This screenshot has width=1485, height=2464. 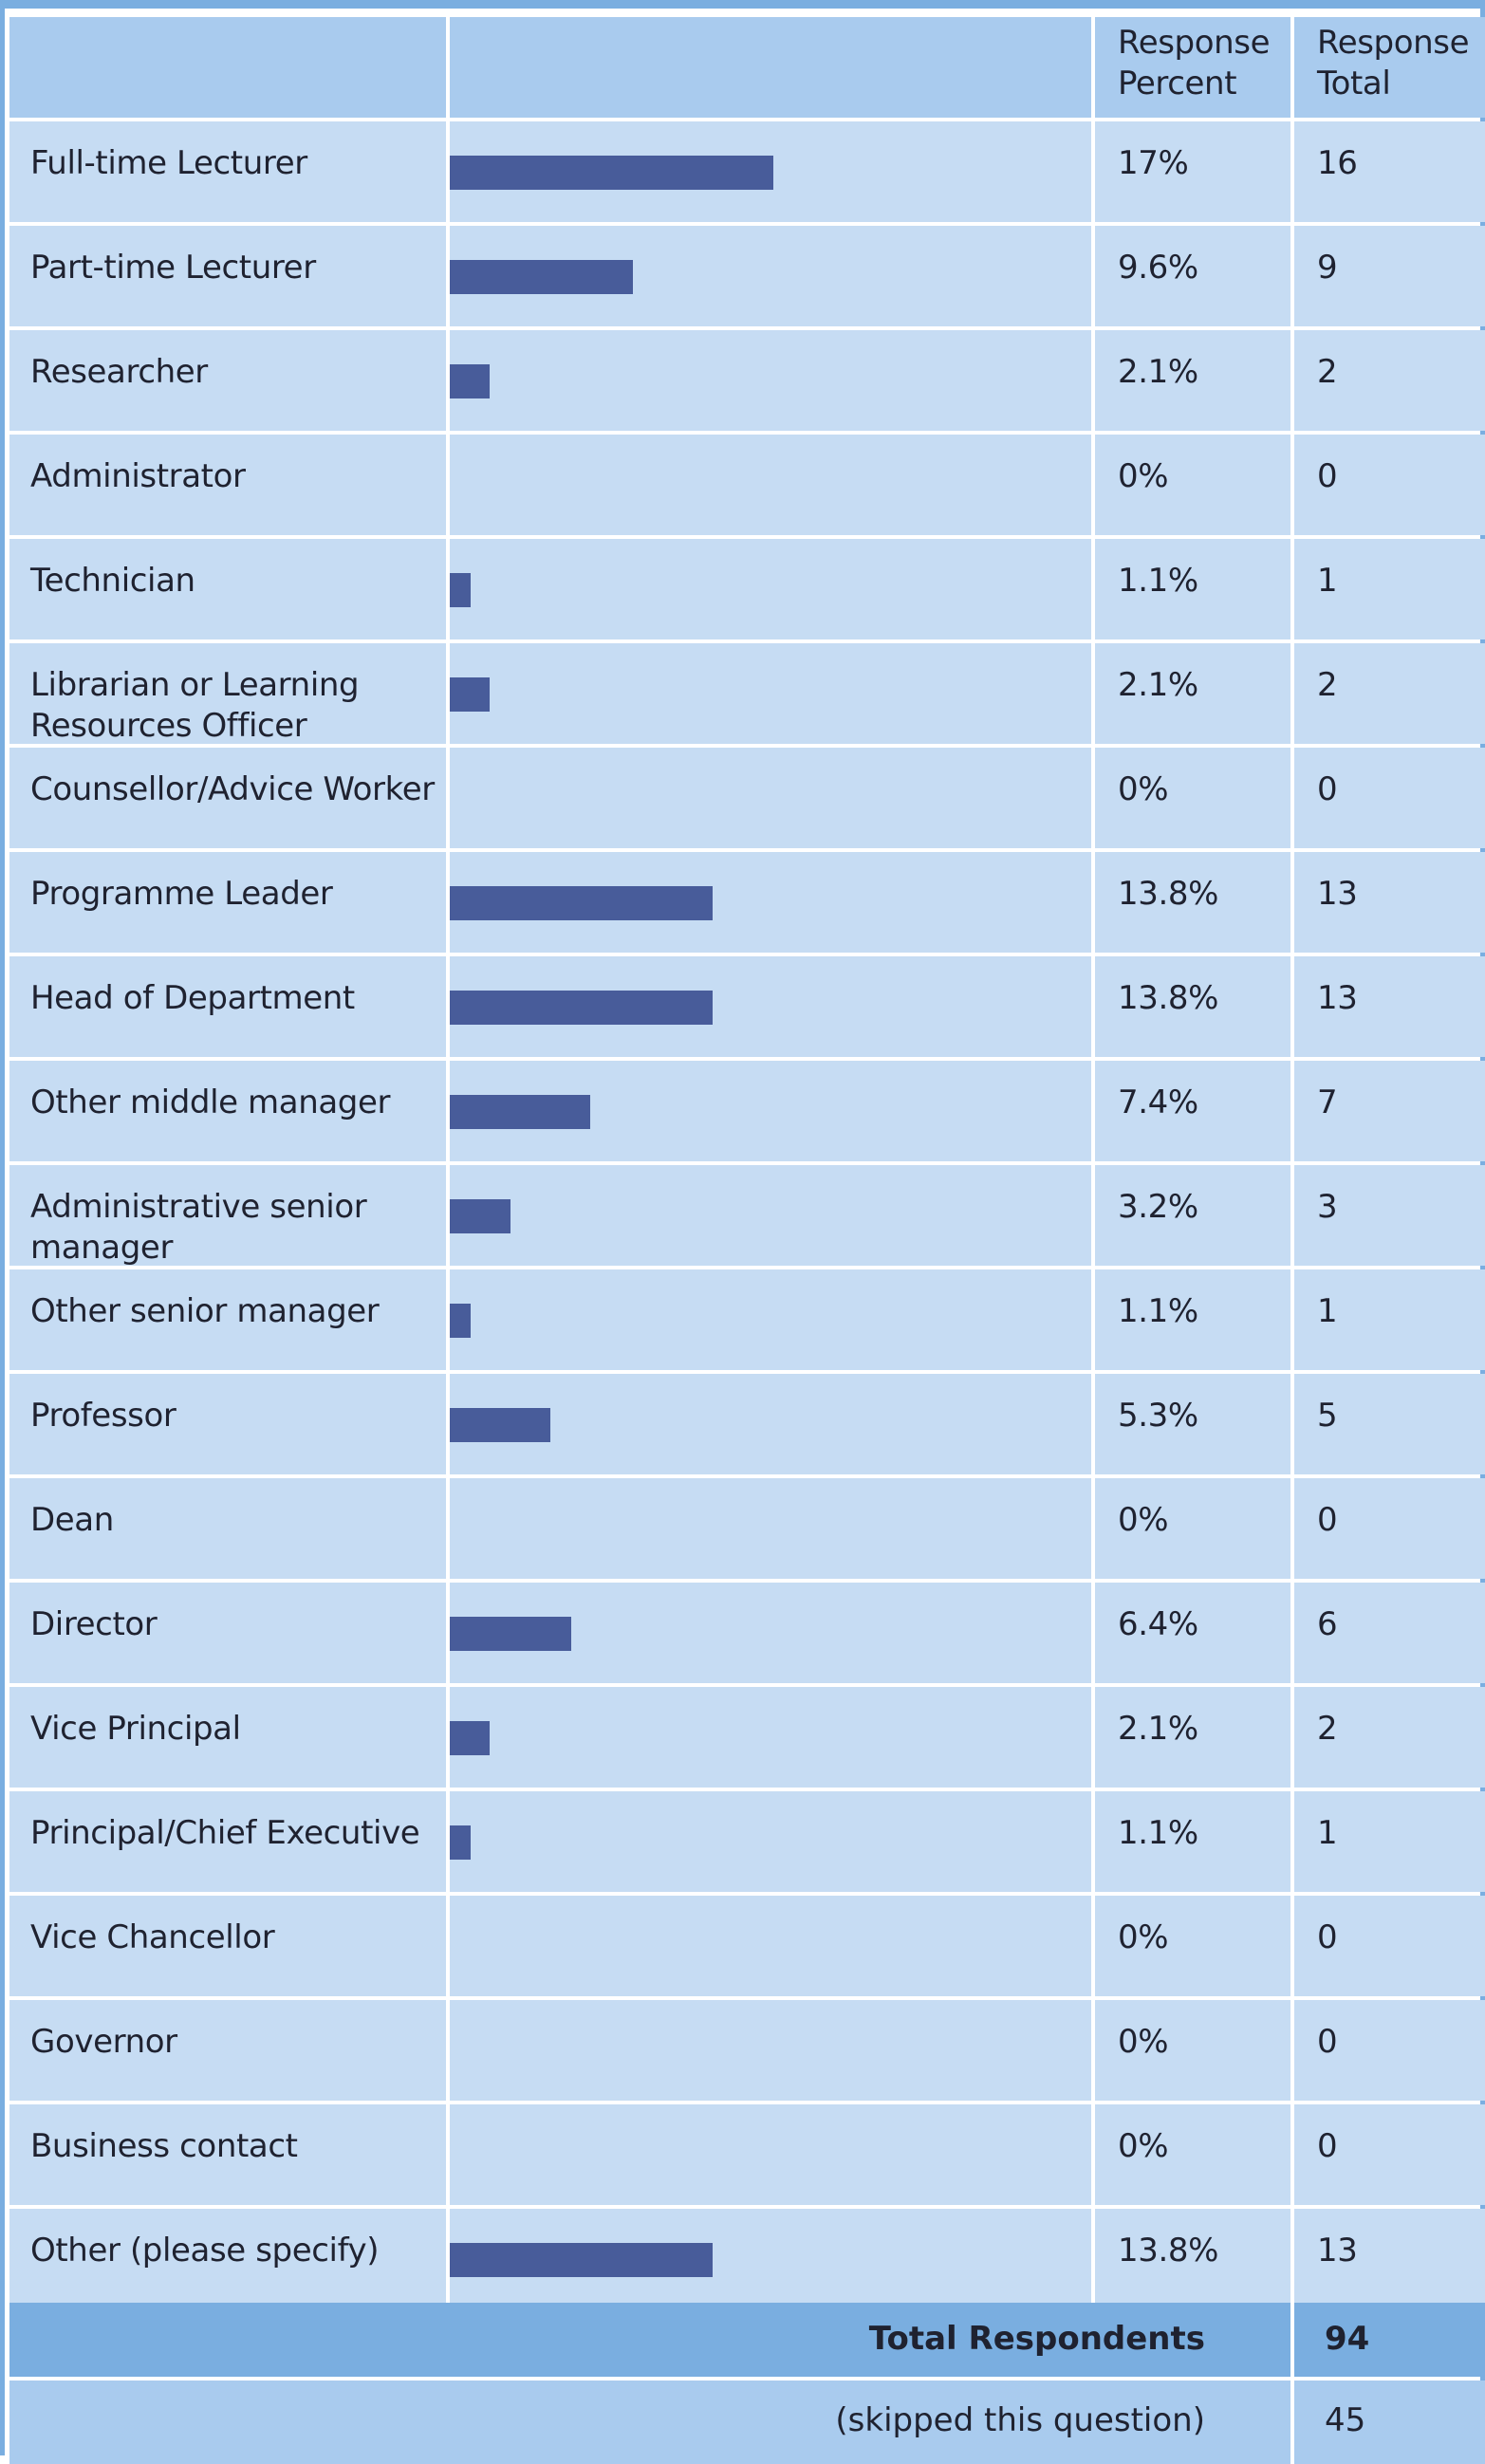 I want to click on header-percent-line1: Response, so click(x=1194, y=43).